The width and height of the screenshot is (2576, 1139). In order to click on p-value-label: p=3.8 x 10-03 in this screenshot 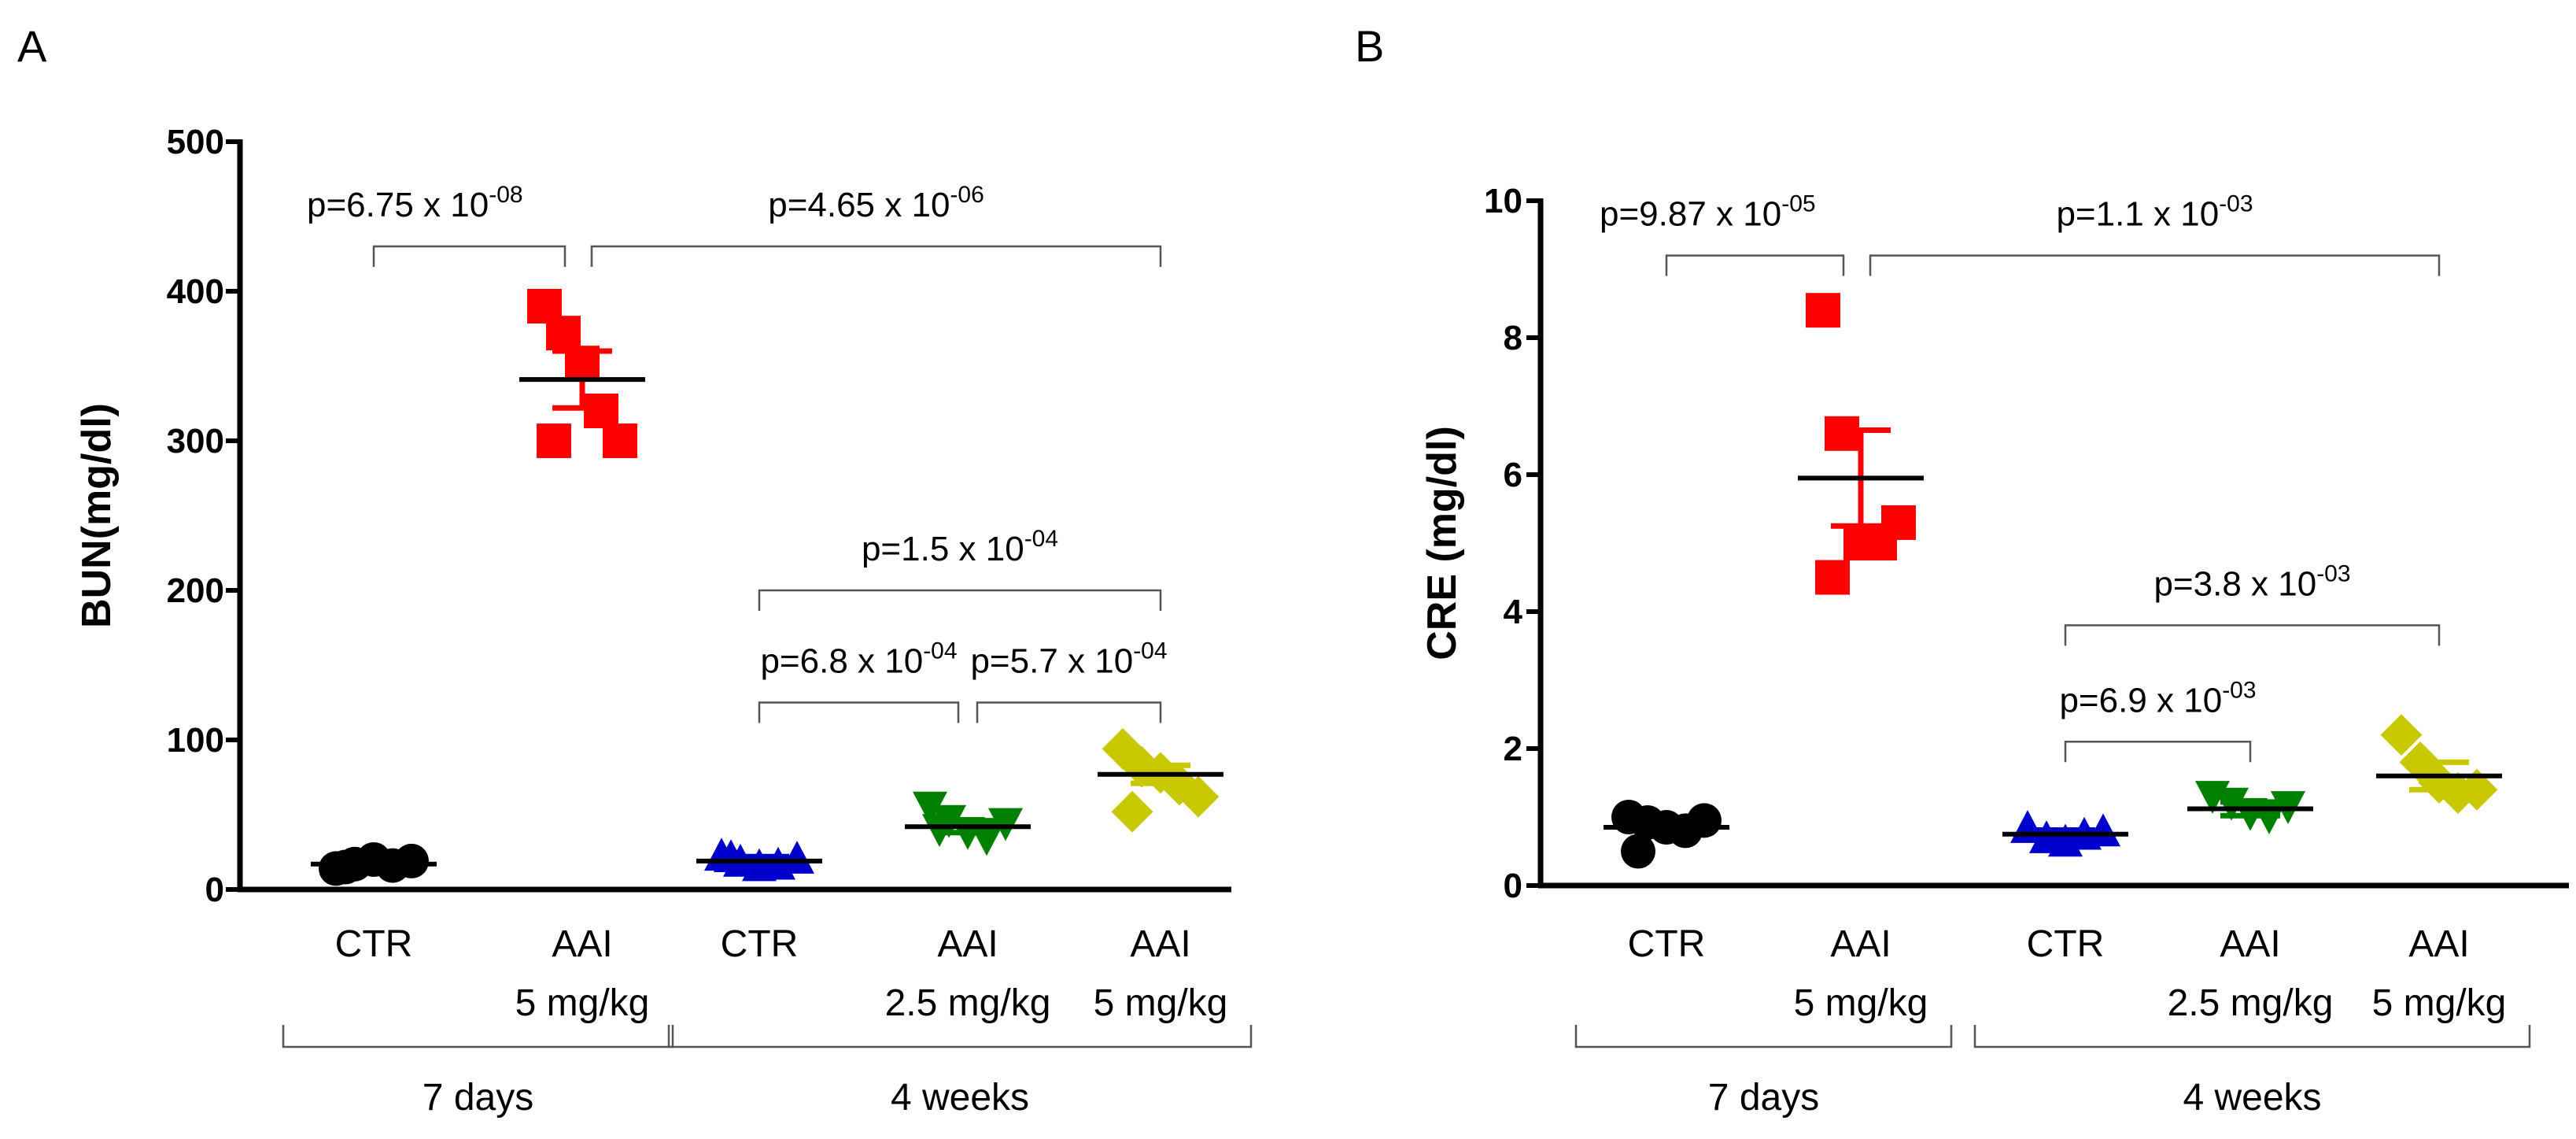, I will do `click(2251, 581)`.